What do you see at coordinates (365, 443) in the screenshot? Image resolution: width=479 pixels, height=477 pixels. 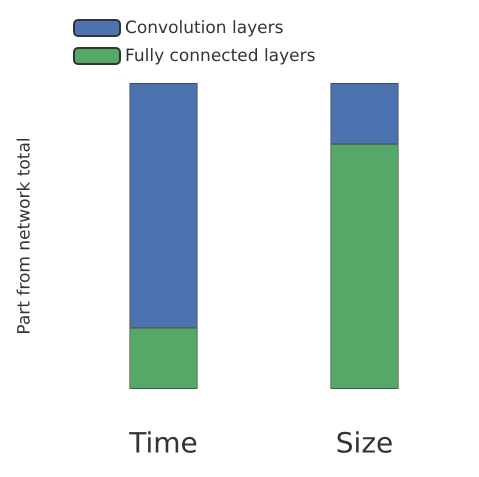 I see `x-tick-label: Size` at bounding box center [365, 443].